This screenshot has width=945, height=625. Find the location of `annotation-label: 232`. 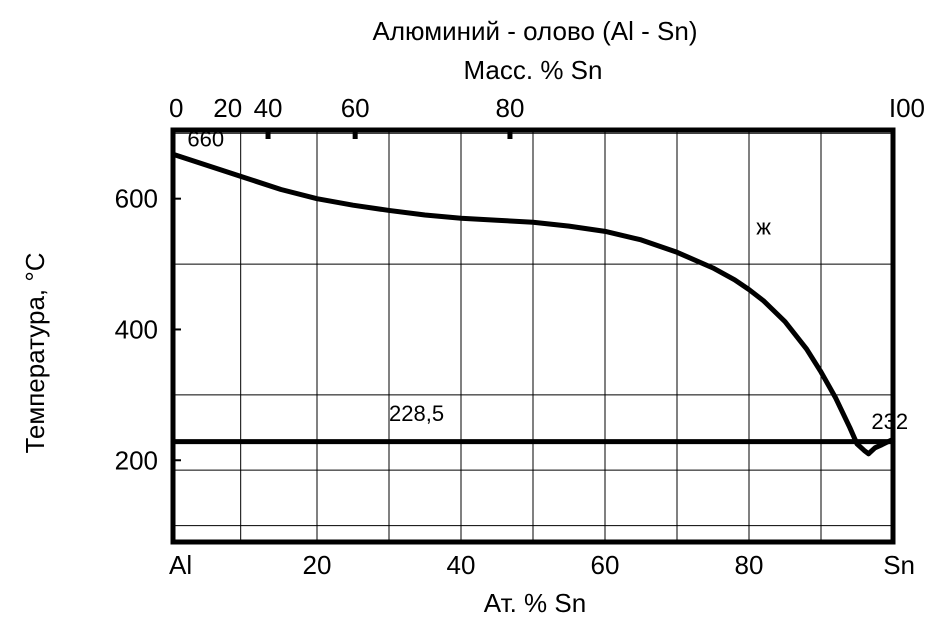

annotation-label: 232 is located at coordinates (889, 421).